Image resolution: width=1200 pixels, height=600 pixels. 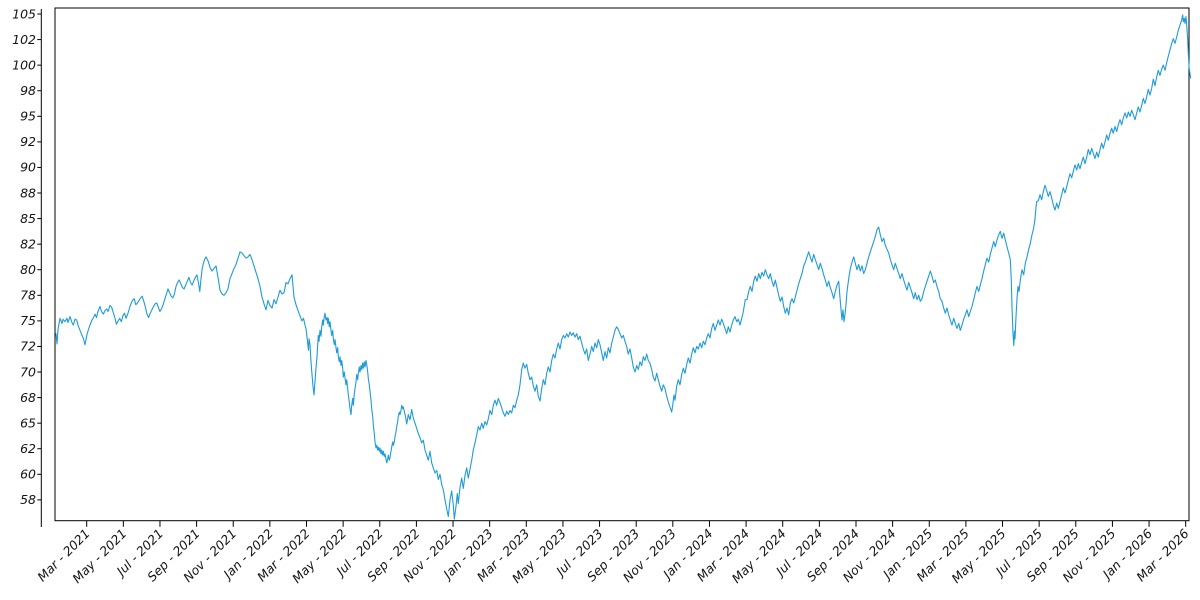 What do you see at coordinates (24, 13) in the screenshot?
I see `y-tick-label: 105` at bounding box center [24, 13].